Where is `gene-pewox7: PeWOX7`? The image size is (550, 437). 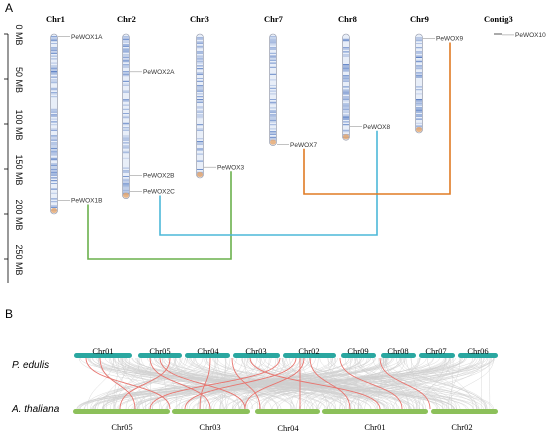
gene-pewox7: PeWOX7 is located at coordinates (297, 145).